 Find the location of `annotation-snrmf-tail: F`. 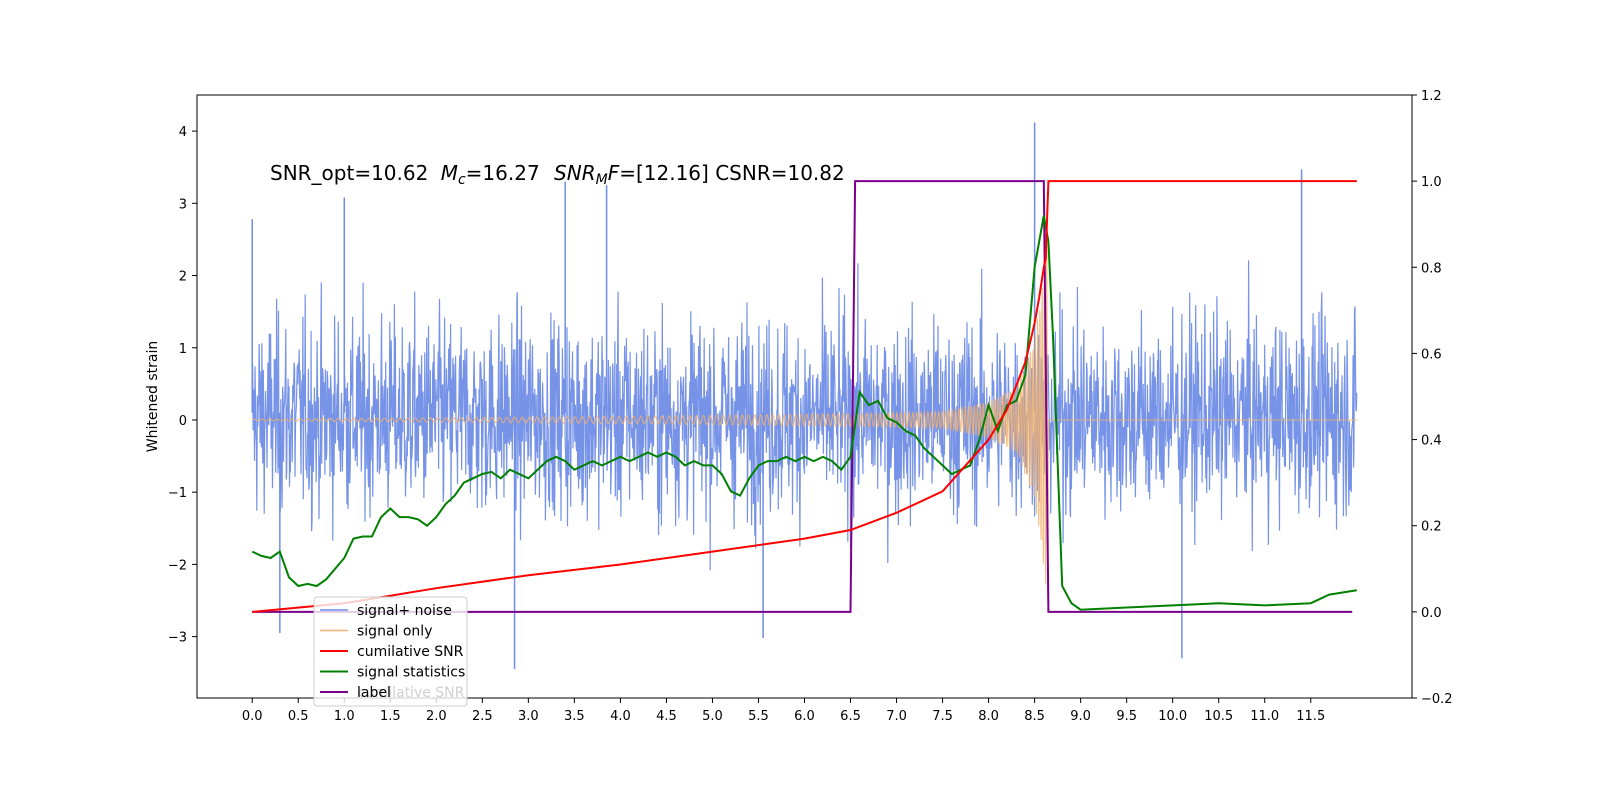

annotation-snrmf-tail: F is located at coordinates (614, 173).